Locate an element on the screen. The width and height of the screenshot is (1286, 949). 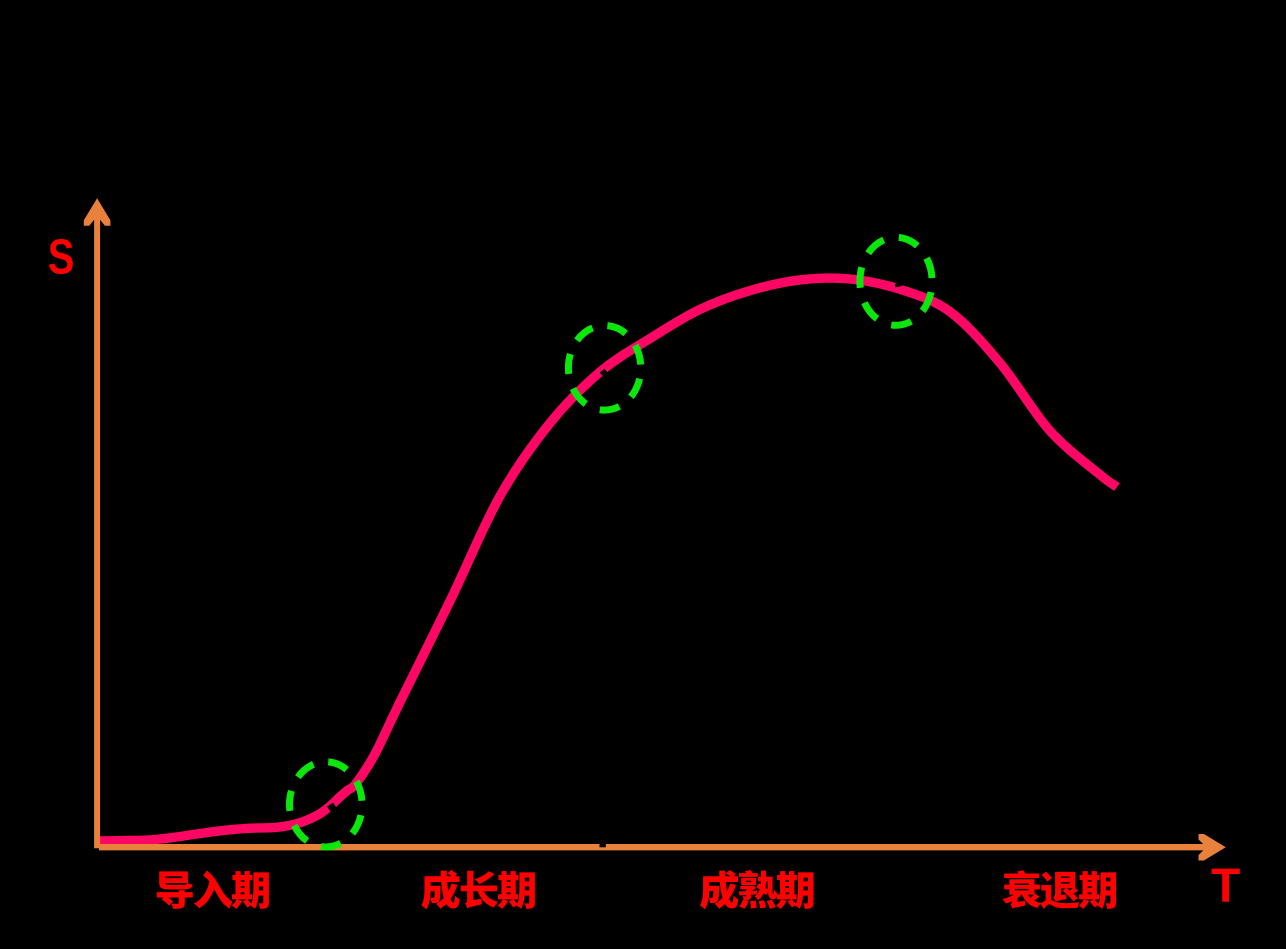
svg-text: S is located at coordinates (61, 258).